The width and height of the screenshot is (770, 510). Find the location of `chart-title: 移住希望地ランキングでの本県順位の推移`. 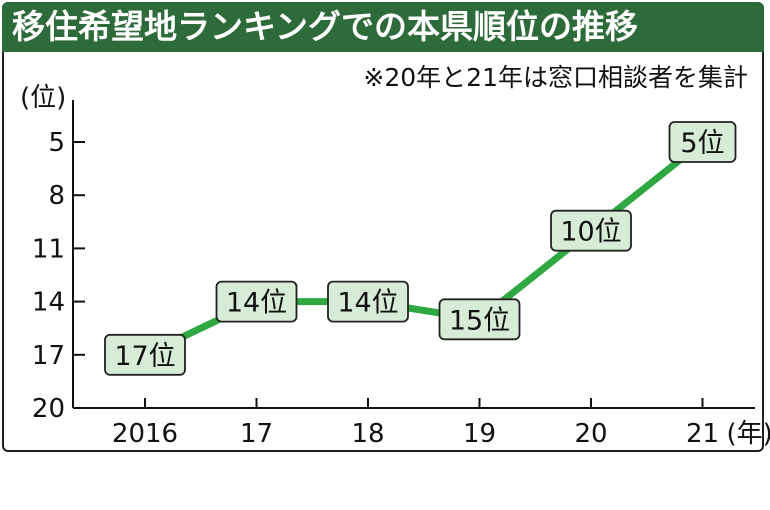

chart-title: 移住希望地ランキングでの本県順位の推移 is located at coordinates (383, 27).